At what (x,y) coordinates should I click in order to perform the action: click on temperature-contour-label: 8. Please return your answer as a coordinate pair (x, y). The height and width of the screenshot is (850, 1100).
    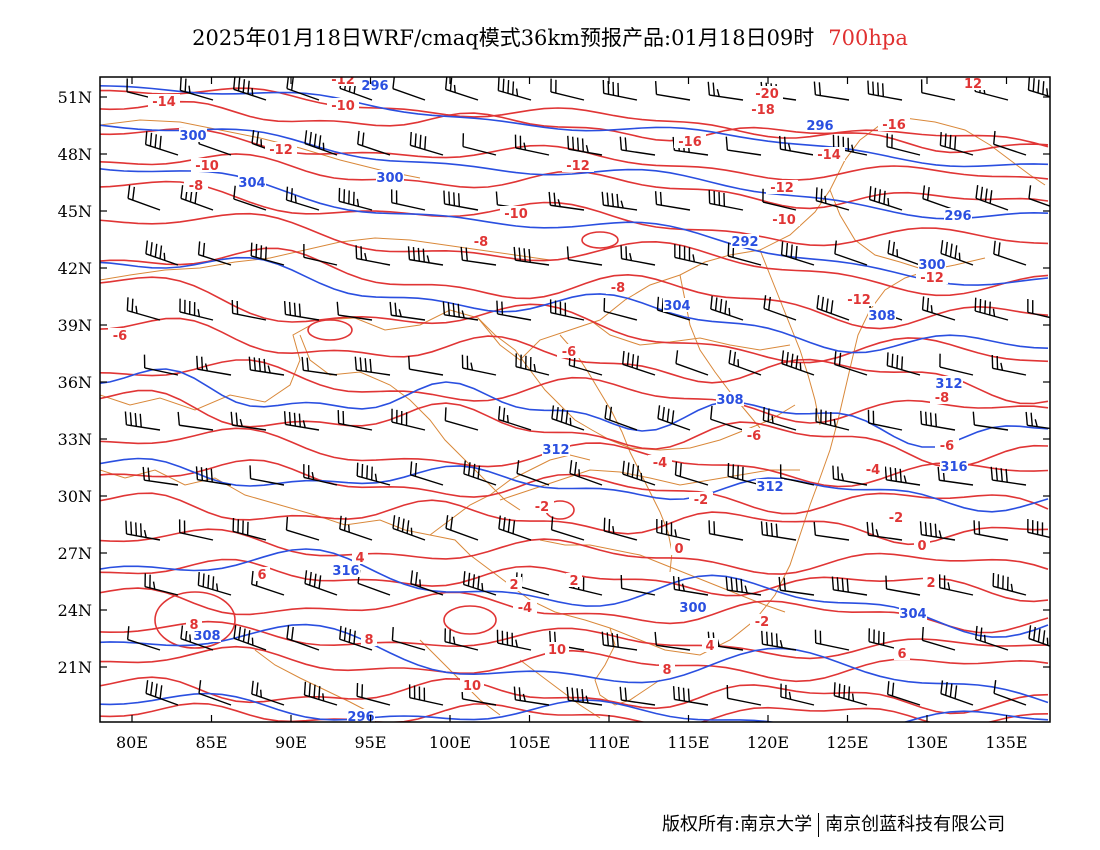
    Looking at the image, I should click on (666, 670).